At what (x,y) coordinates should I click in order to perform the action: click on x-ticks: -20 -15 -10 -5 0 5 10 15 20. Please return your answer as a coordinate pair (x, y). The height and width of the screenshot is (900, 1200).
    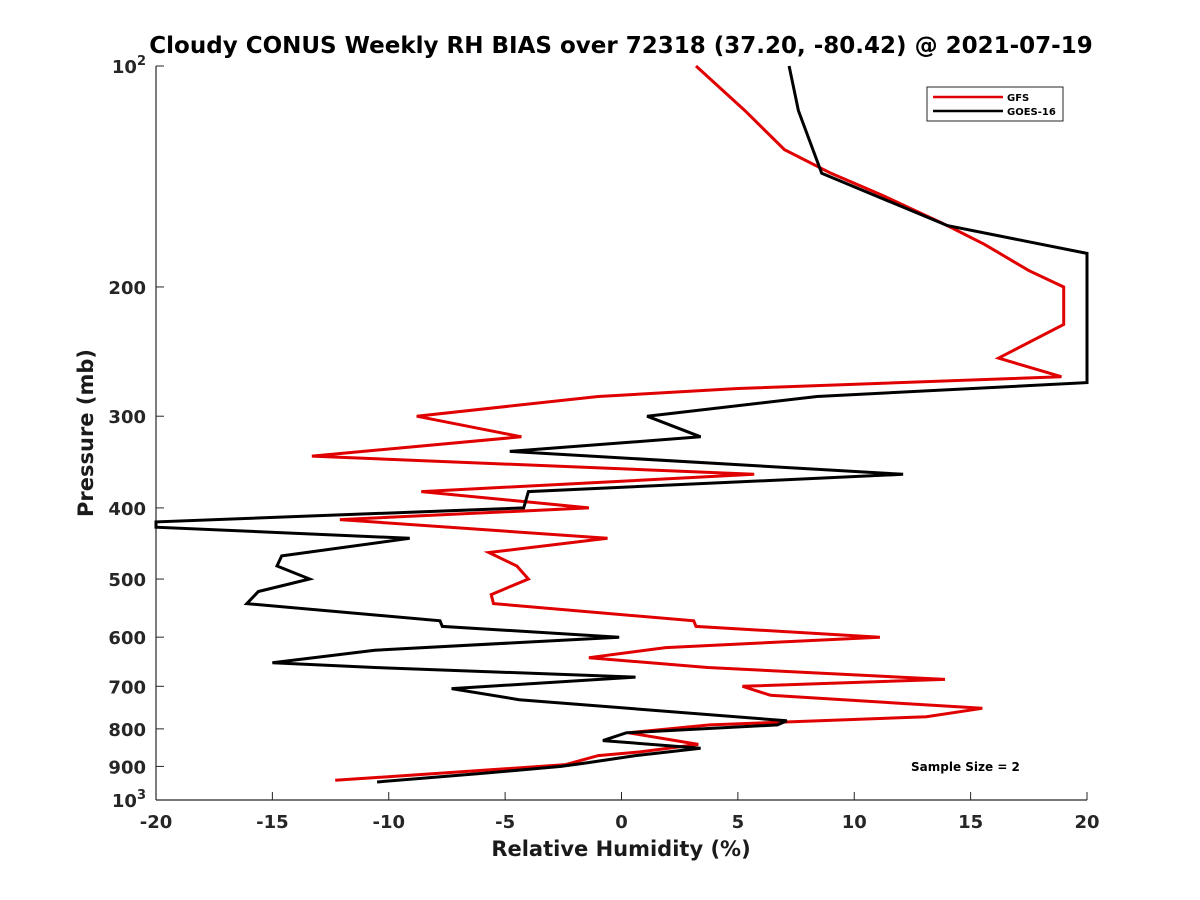
    Looking at the image, I should click on (620, 812).